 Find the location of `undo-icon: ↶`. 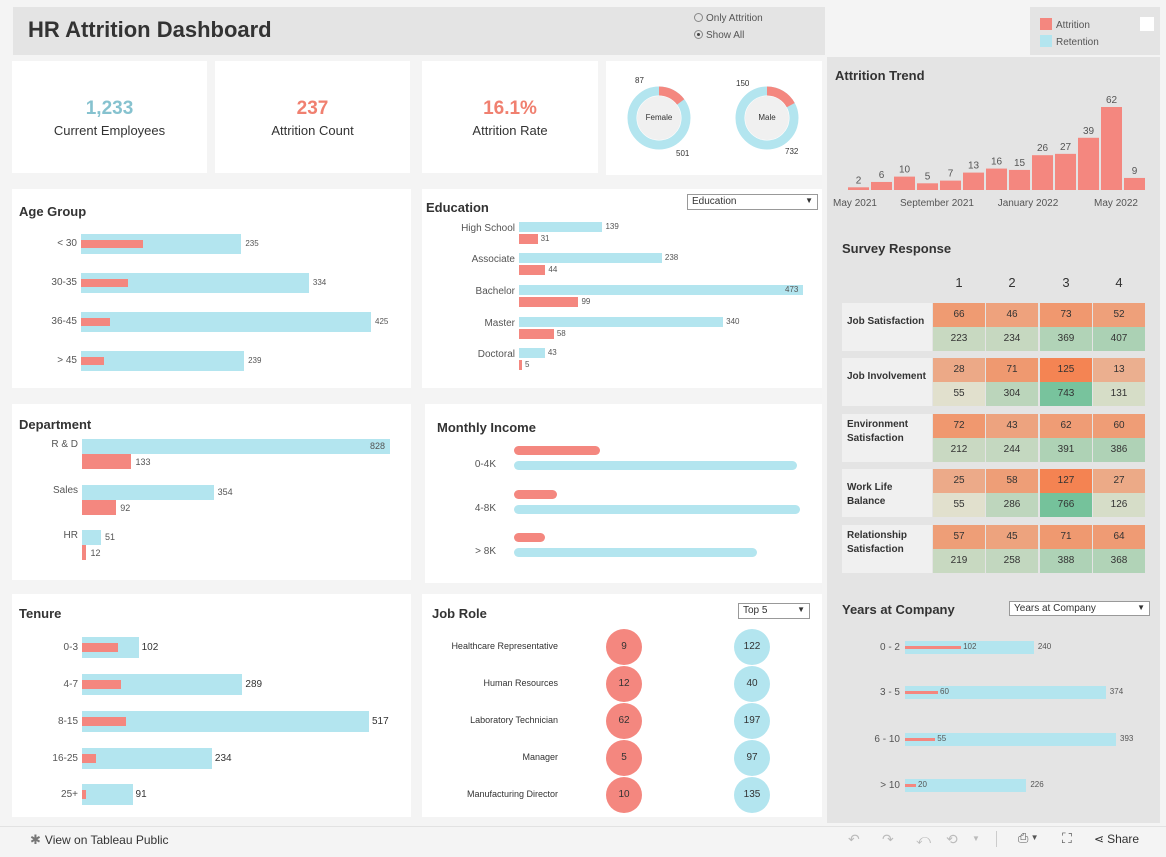

undo-icon: ↶ is located at coordinates (854, 839).